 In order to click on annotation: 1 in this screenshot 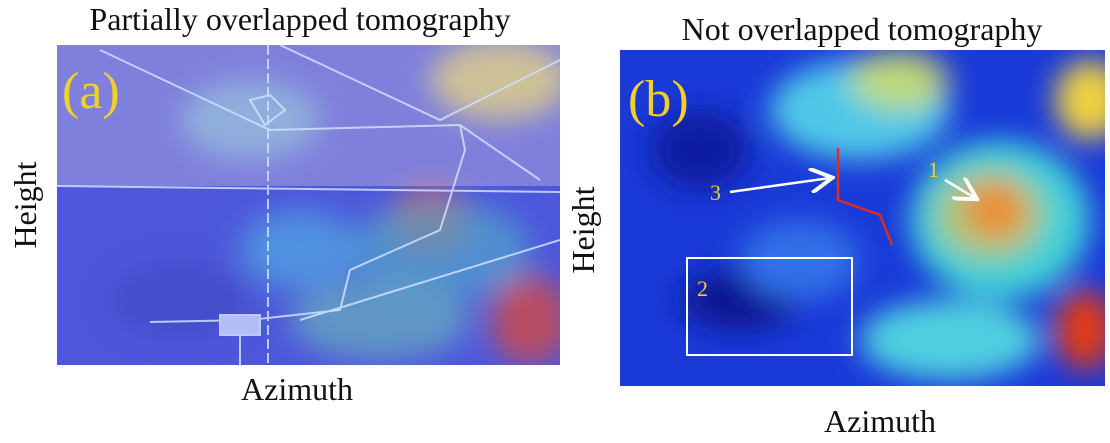, I will do `click(933, 169)`.